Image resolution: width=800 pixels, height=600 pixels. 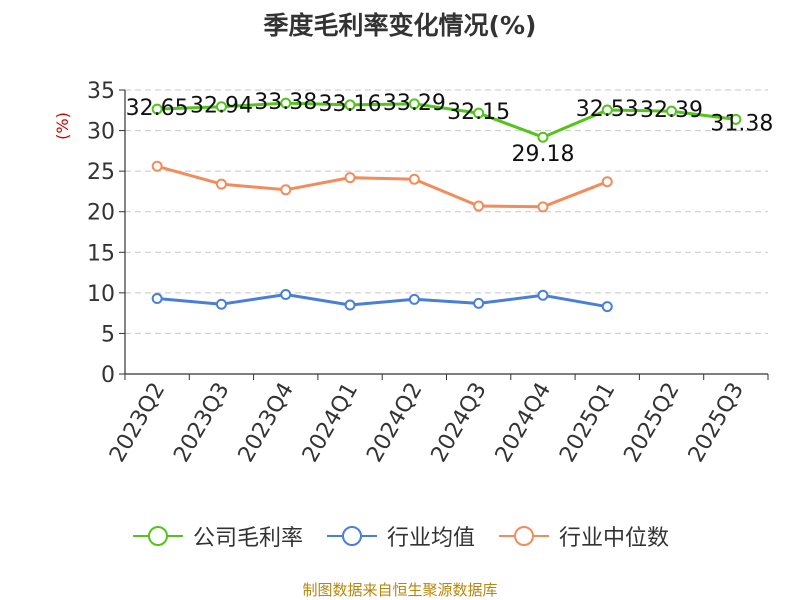 What do you see at coordinates (587, 423) in the screenshot?
I see `x-tick-label: 2025Q1` at bounding box center [587, 423].